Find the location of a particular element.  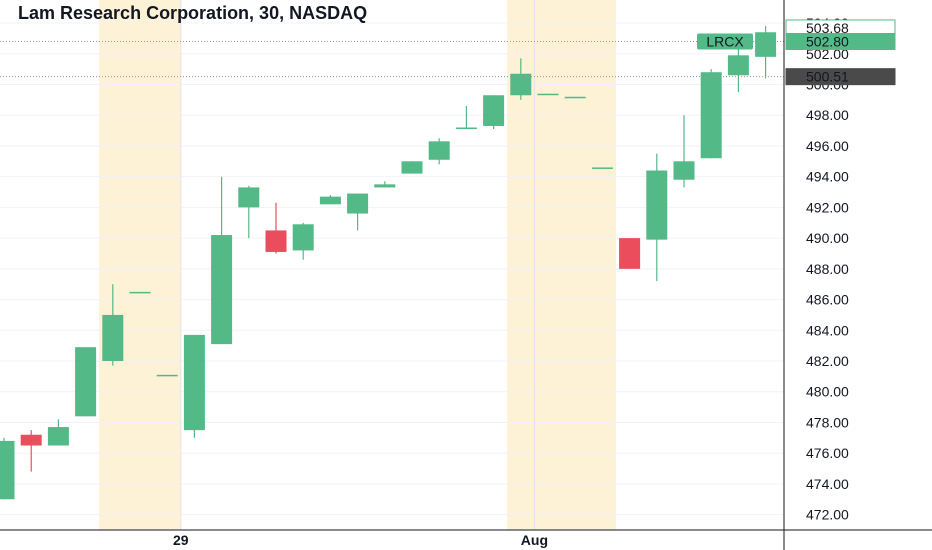

y-tick-label: 498.00 is located at coordinates (827, 115).